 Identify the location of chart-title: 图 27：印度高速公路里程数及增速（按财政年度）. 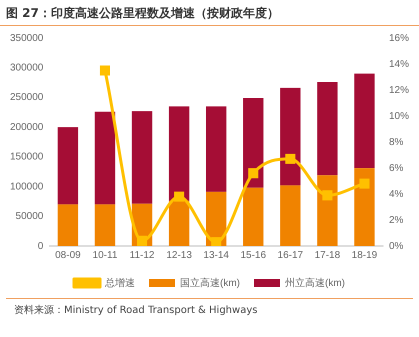
(209, 13).